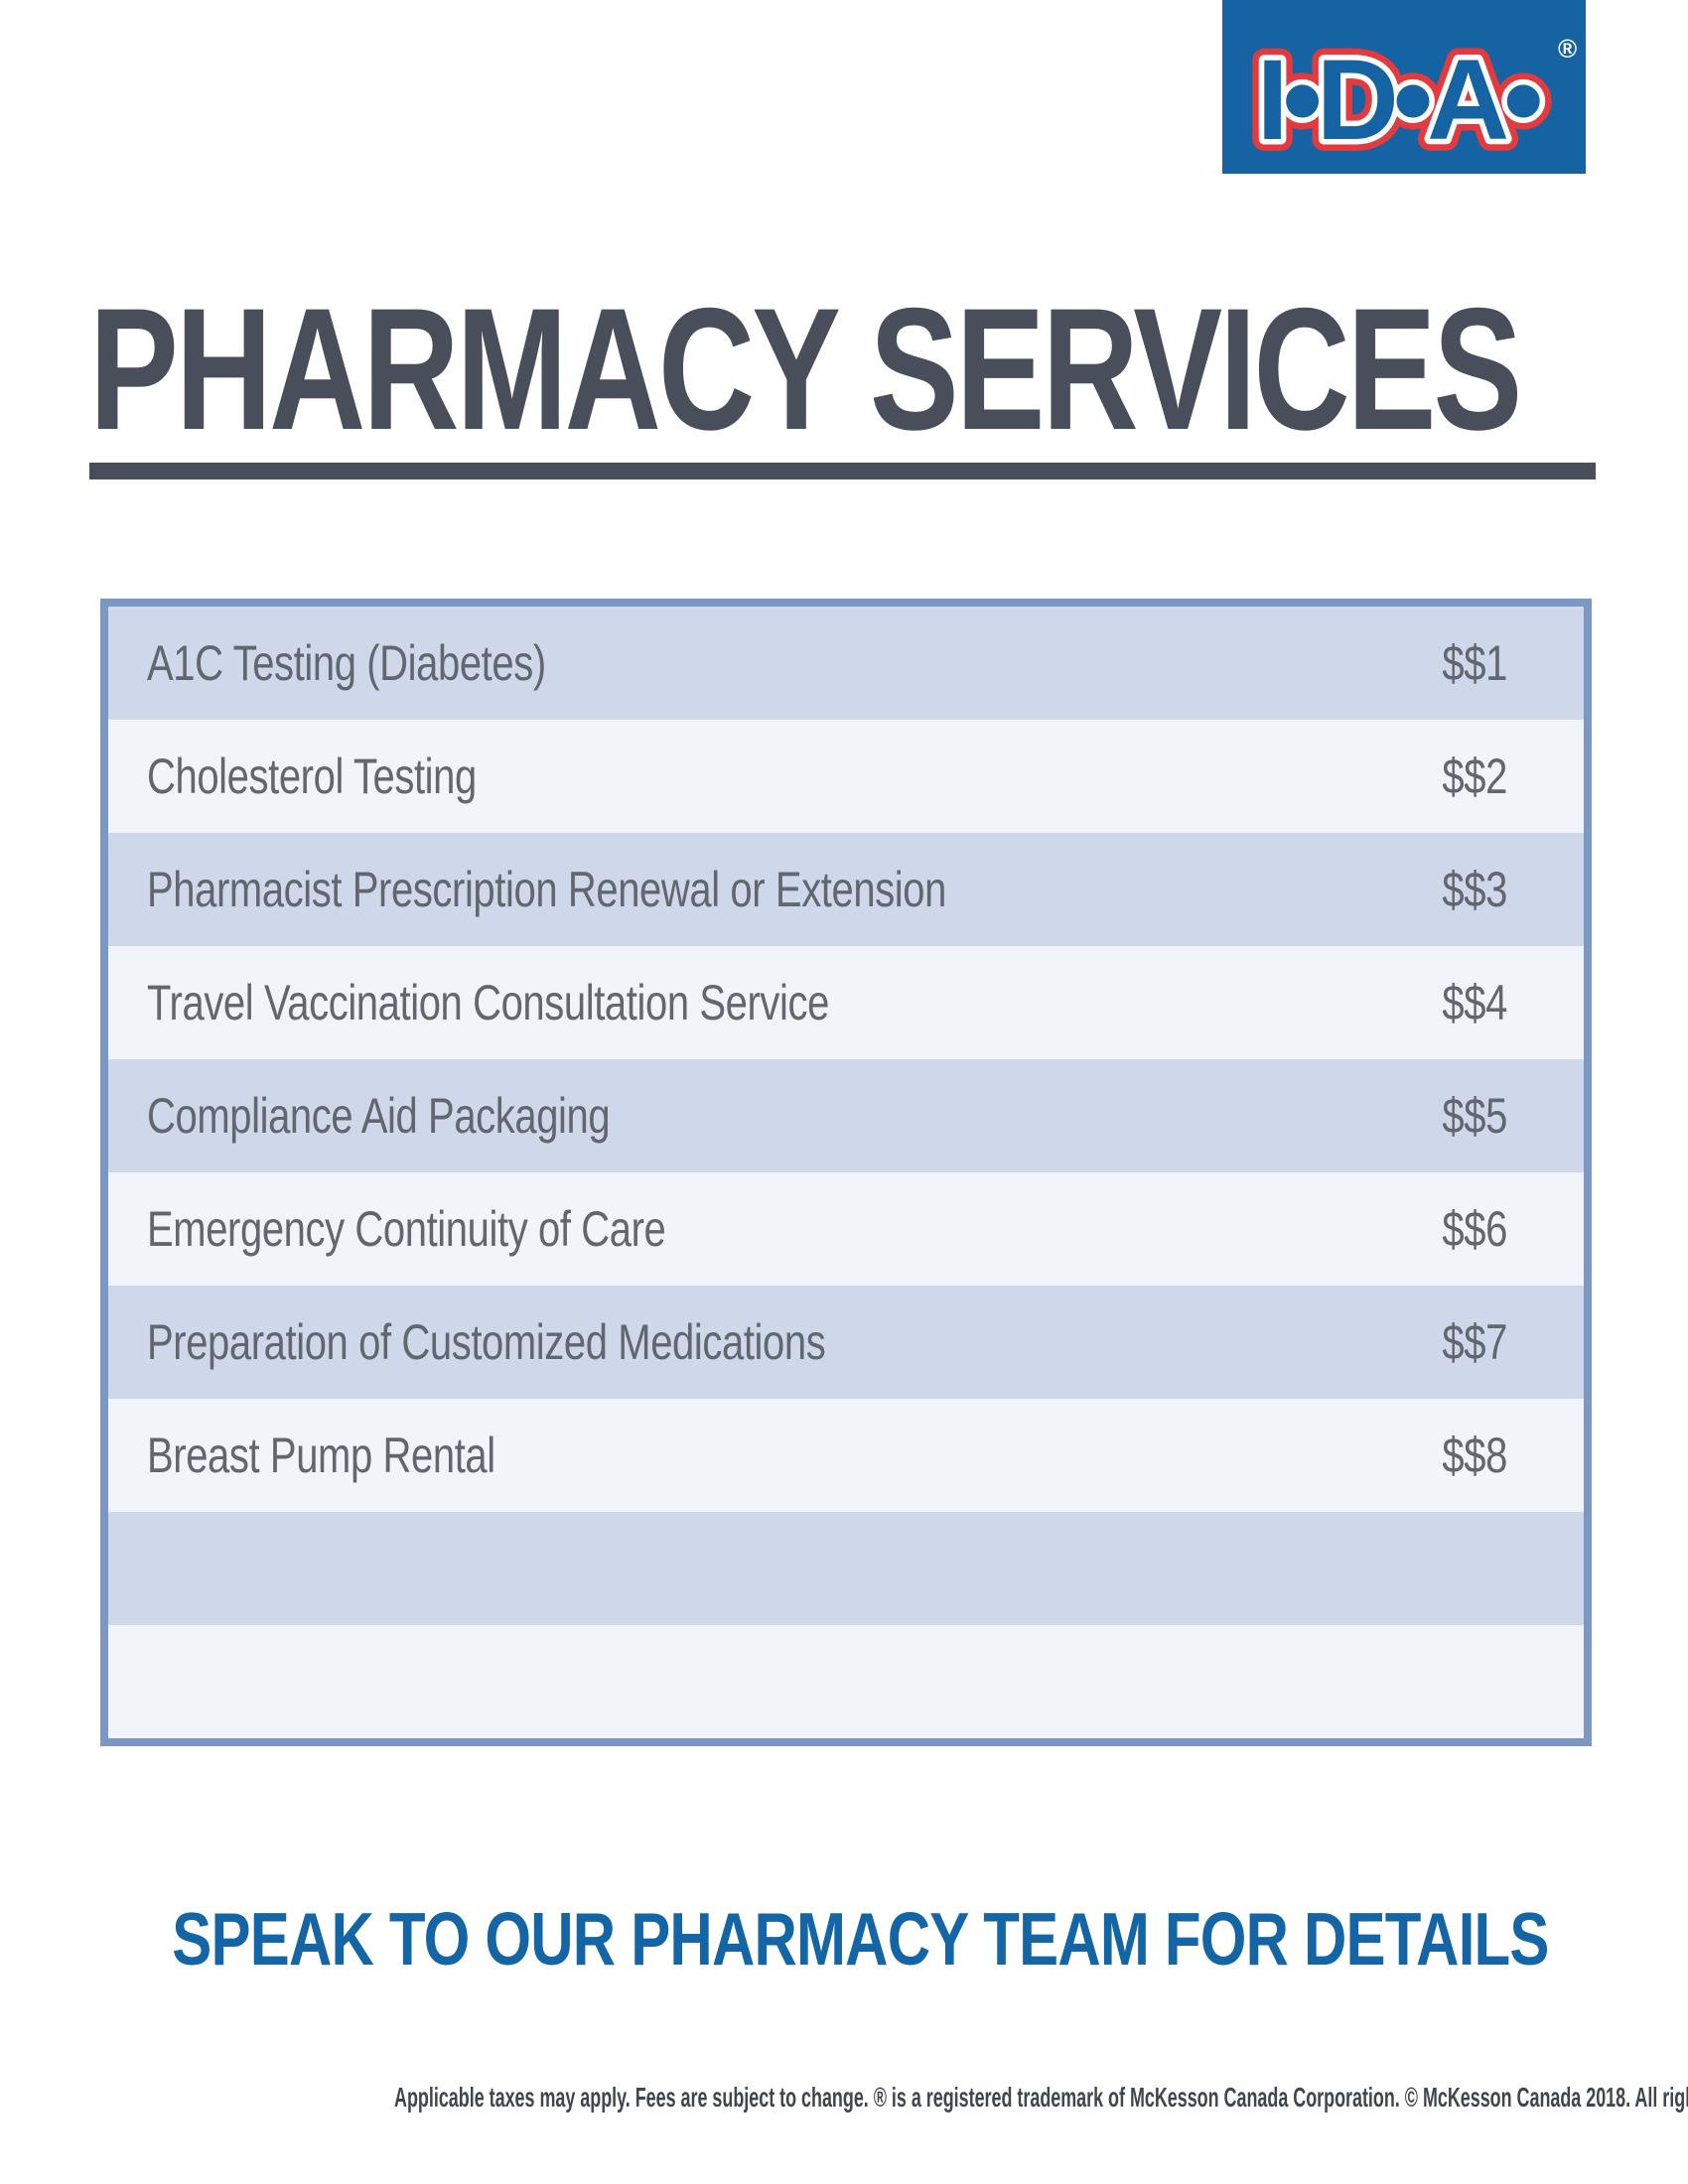 The height and width of the screenshot is (2184, 1688). Describe the element at coordinates (846, 776) in the screenshot. I see `table-row: Cholesterol Testing $$2` at that location.